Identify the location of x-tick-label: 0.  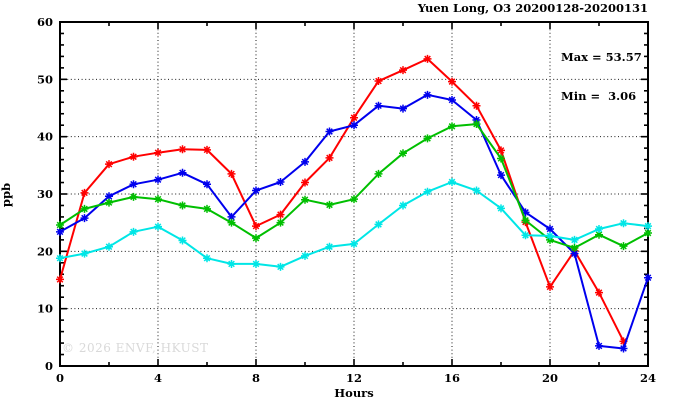
(60, 378).